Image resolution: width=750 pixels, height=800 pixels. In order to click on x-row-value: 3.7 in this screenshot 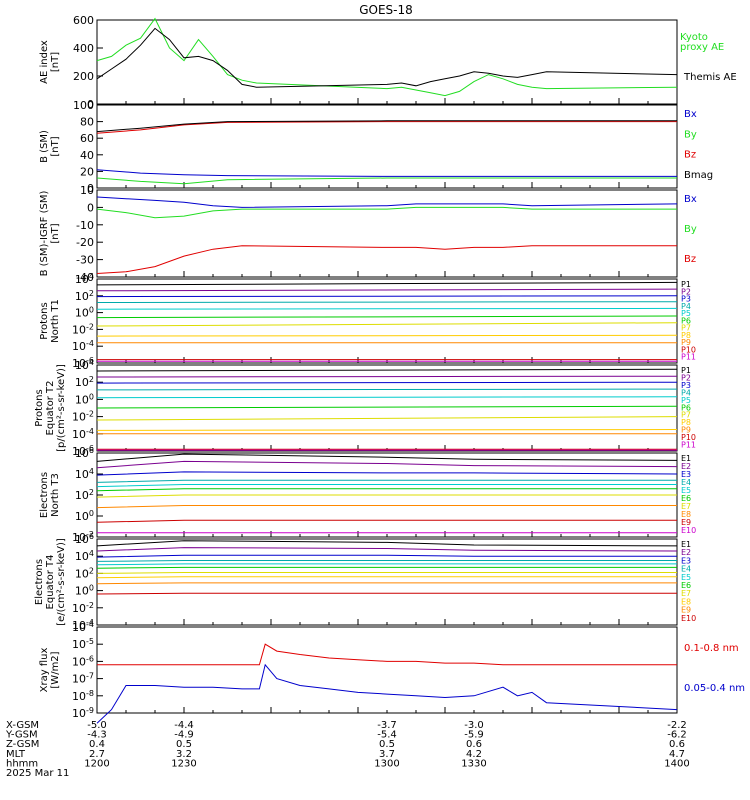, I will do `click(387, 754)`.